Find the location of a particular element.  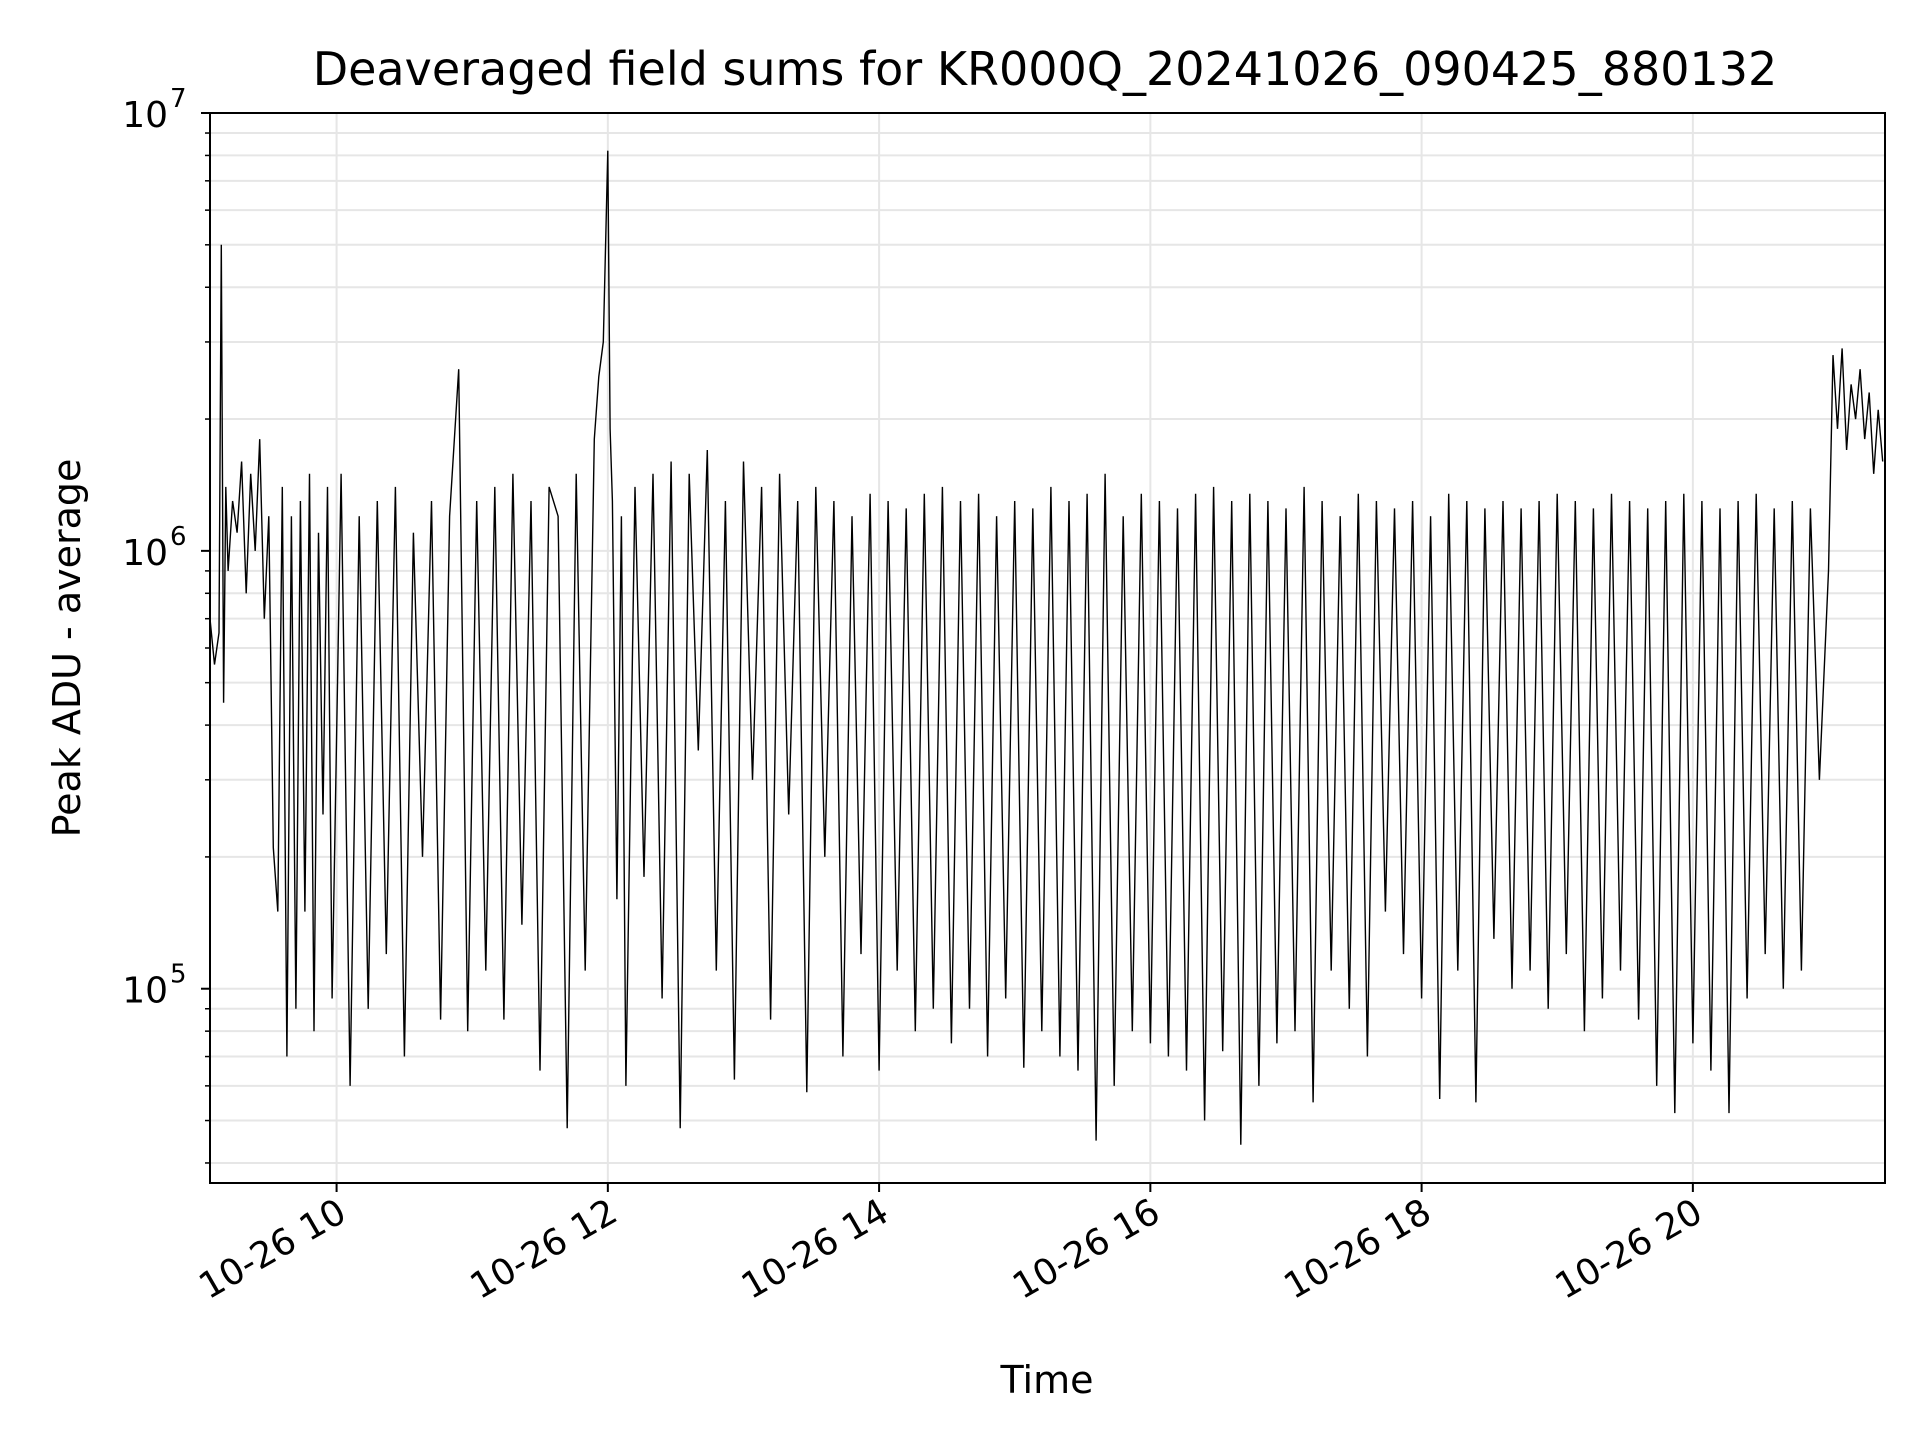

y-tick-exponent: 5 is located at coordinates (178, 975).